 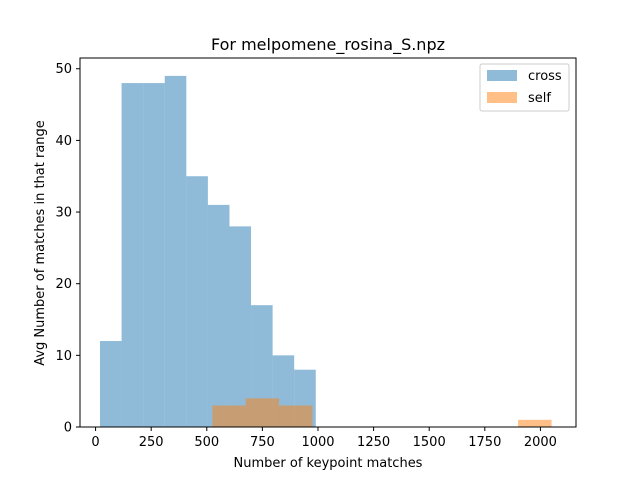 I want to click on x-tick-label-4: 1000, so click(x=317, y=442).